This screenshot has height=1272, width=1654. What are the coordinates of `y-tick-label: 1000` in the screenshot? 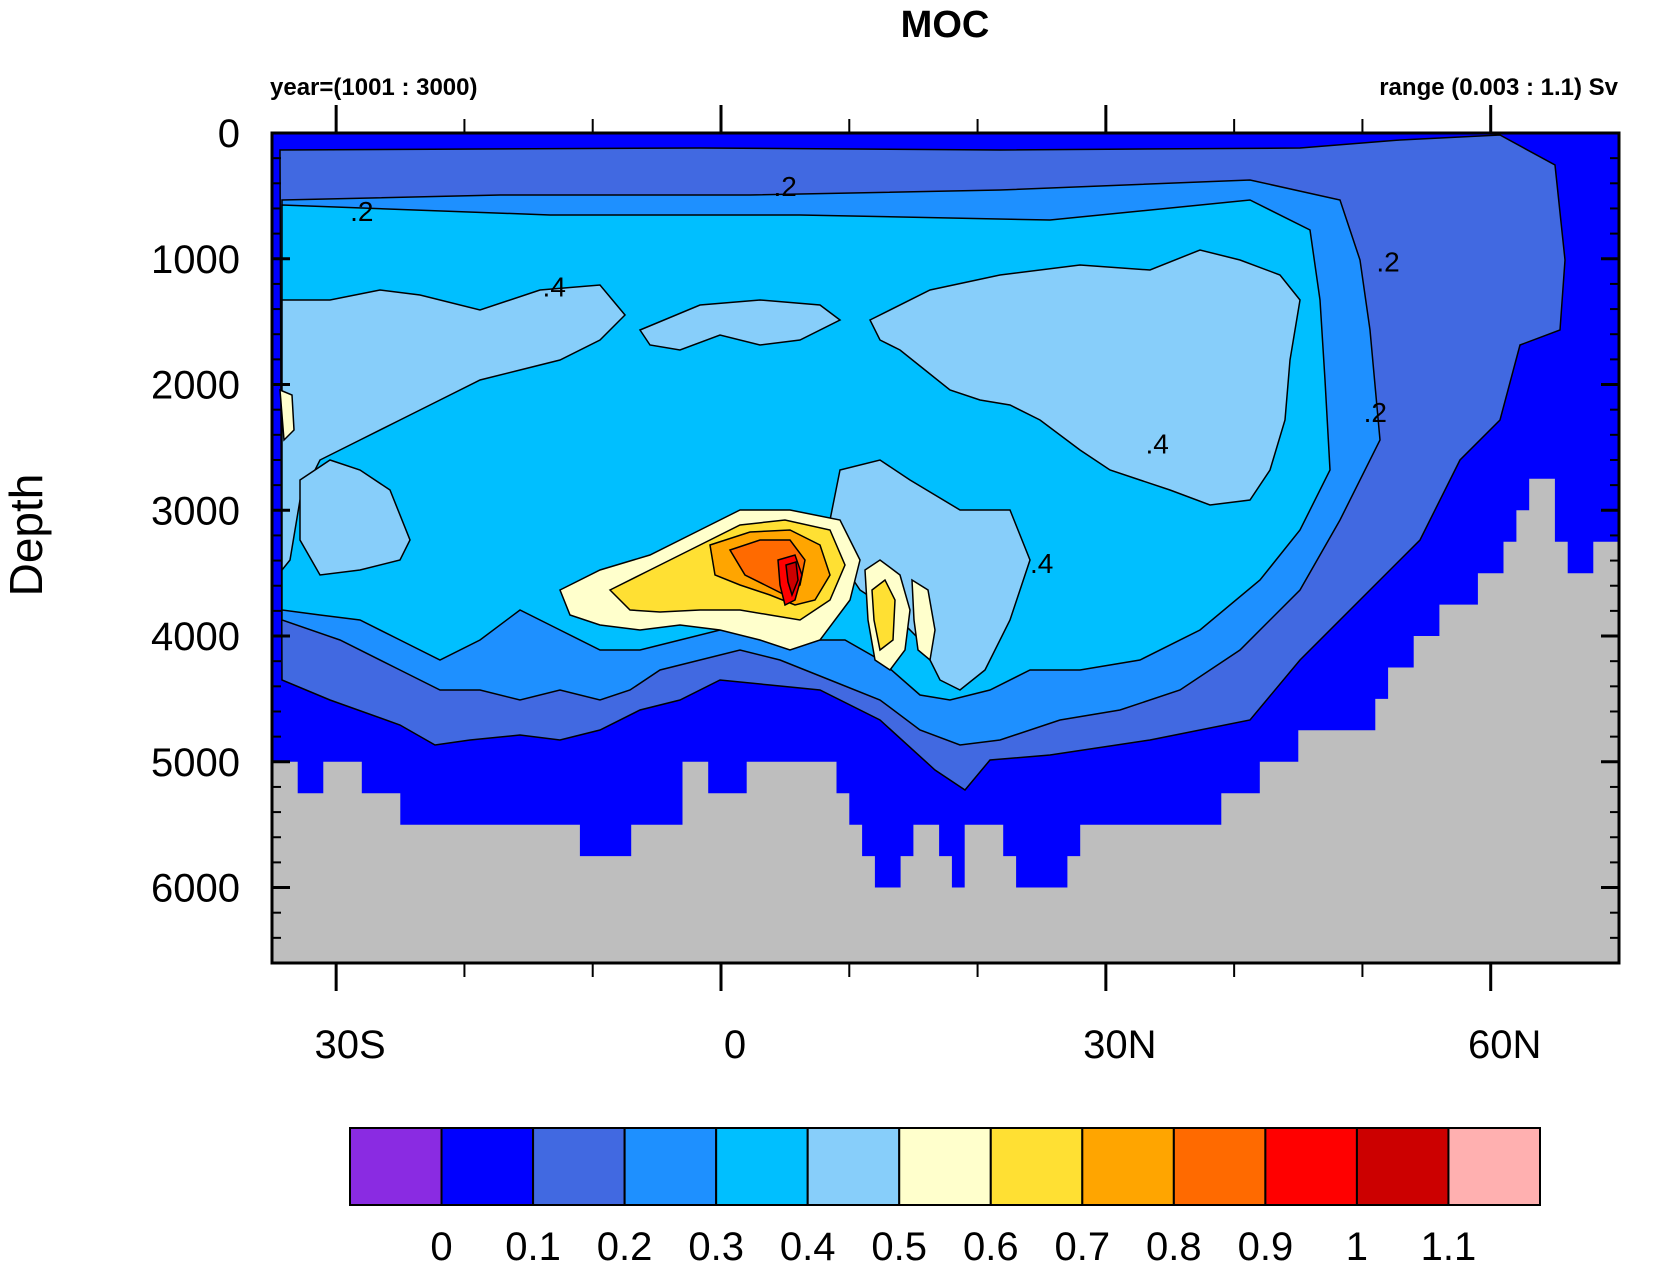 It's located at (195, 260).